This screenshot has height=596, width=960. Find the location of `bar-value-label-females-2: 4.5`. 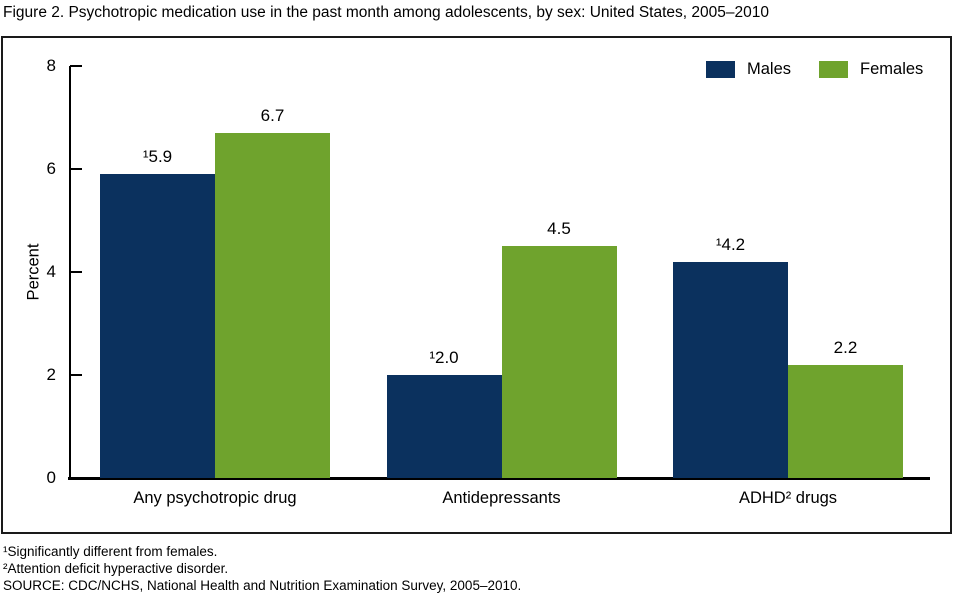

bar-value-label-females-2: 4.5 is located at coordinates (559, 228).